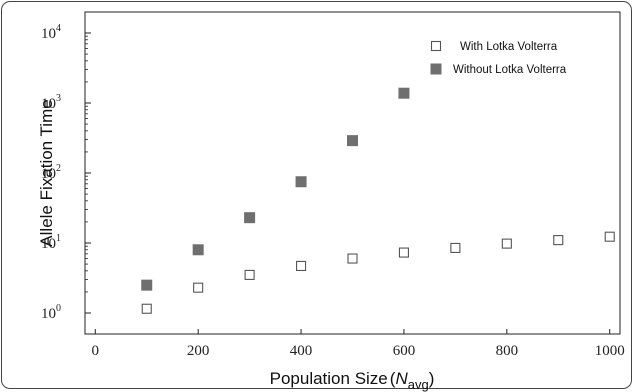 This screenshot has height=392, width=635. What do you see at coordinates (509, 47) in the screenshot?
I see `legend-label: With Lotka Volterra` at bounding box center [509, 47].